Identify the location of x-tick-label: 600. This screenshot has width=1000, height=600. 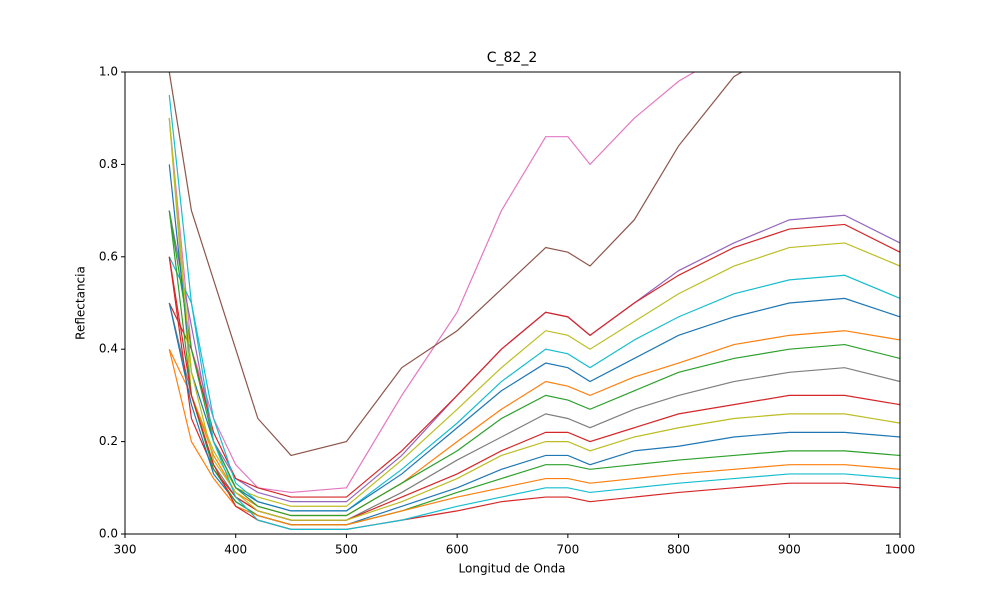
(457, 550).